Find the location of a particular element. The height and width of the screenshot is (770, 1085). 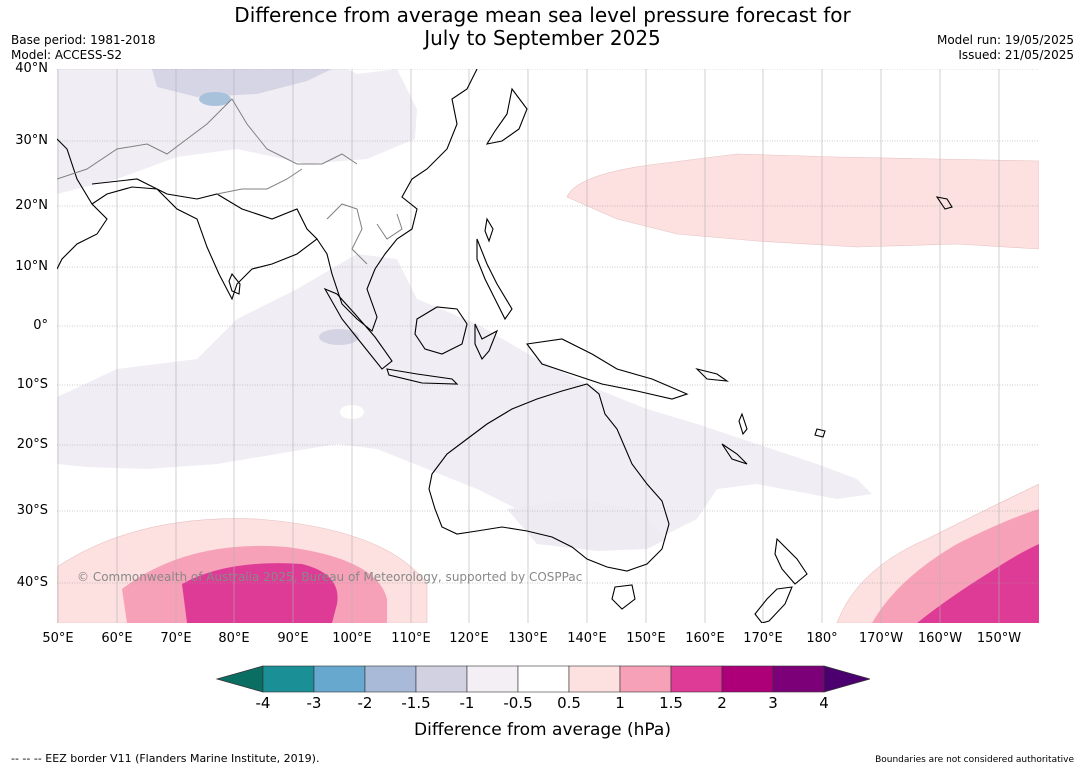

coast-japan is located at coordinates (506, 116).